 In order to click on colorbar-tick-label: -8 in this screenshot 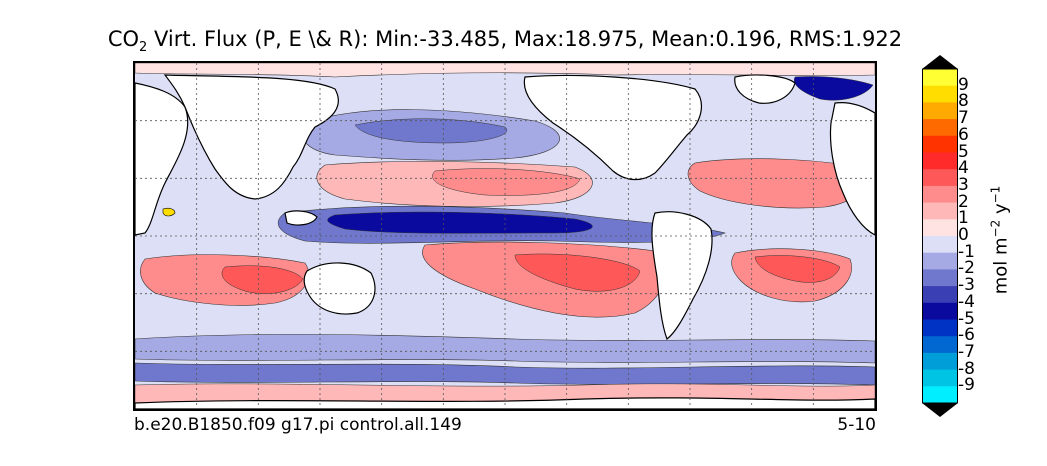, I will do `click(966, 368)`.